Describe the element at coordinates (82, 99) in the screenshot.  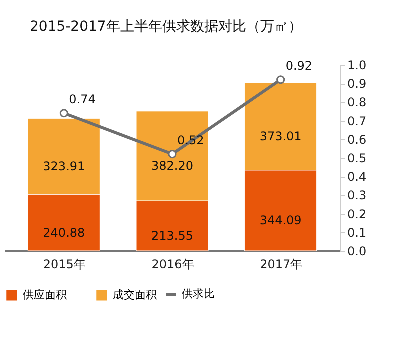
I see `data-label: 0.74` at that location.